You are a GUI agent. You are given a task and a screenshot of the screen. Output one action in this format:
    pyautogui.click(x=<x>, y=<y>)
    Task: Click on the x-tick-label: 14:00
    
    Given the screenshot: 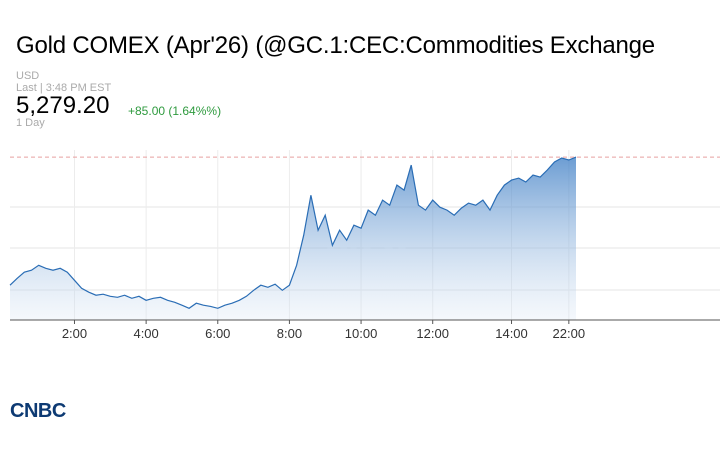 What is the action you would take?
    pyautogui.click(x=511, y=333)
    